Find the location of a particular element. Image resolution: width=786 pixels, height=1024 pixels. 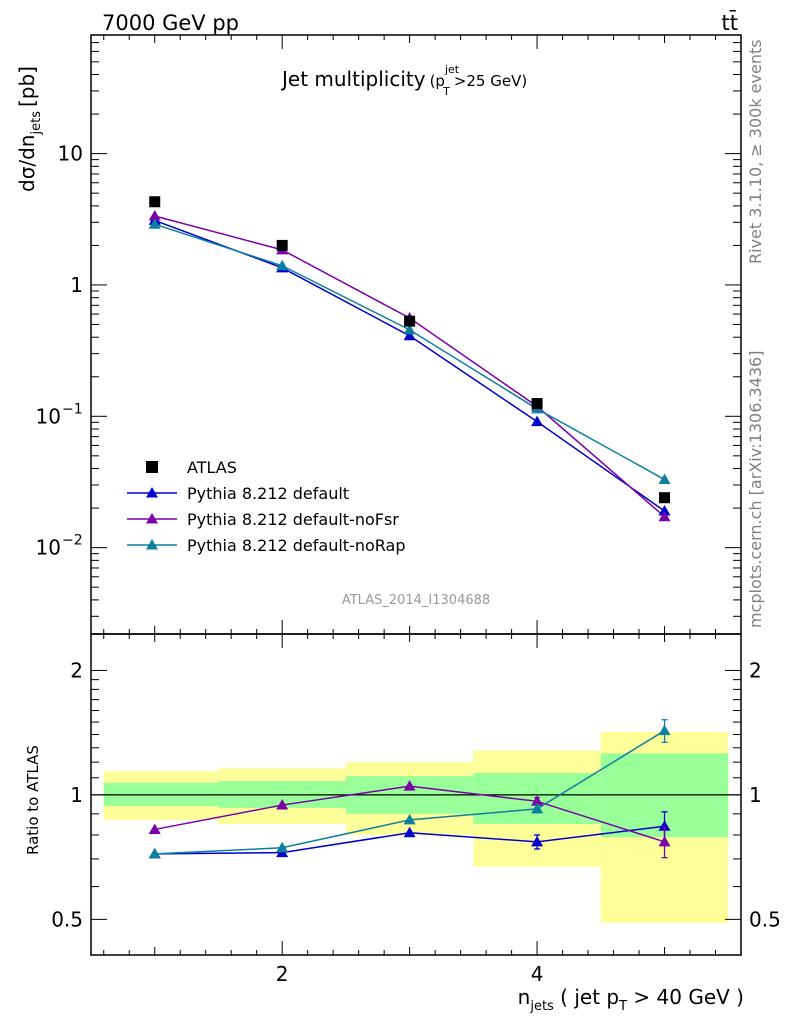

main-ylabel-sub: jets is located at coordinates (36, 123).